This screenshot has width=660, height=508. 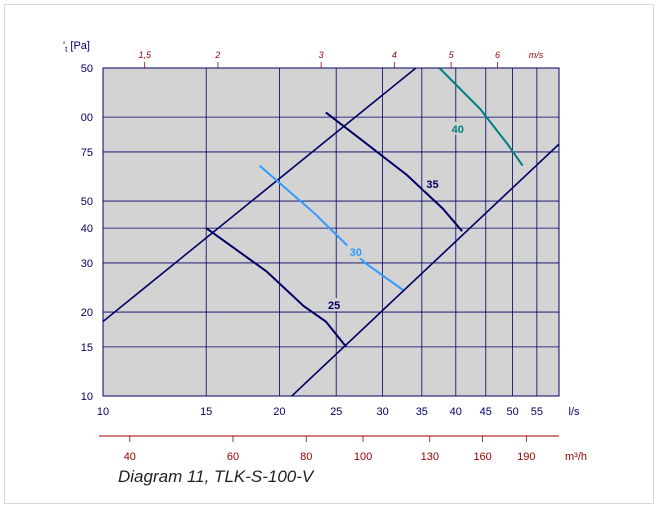 I want to click on velocity-tick-label: 5, so click(x=452, y=55).